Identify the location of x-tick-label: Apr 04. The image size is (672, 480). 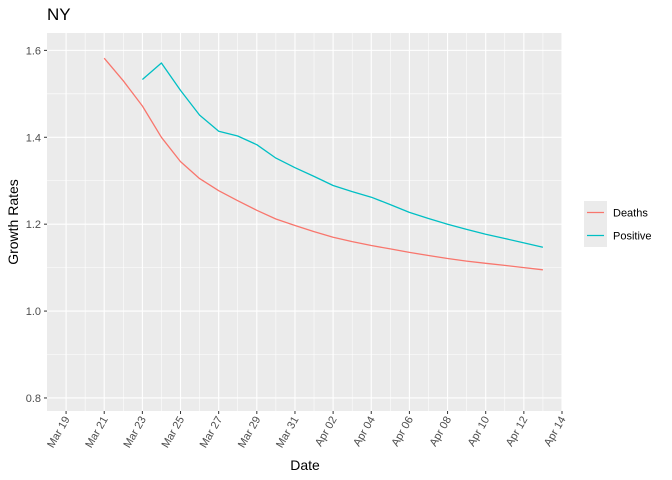
(364, 432).